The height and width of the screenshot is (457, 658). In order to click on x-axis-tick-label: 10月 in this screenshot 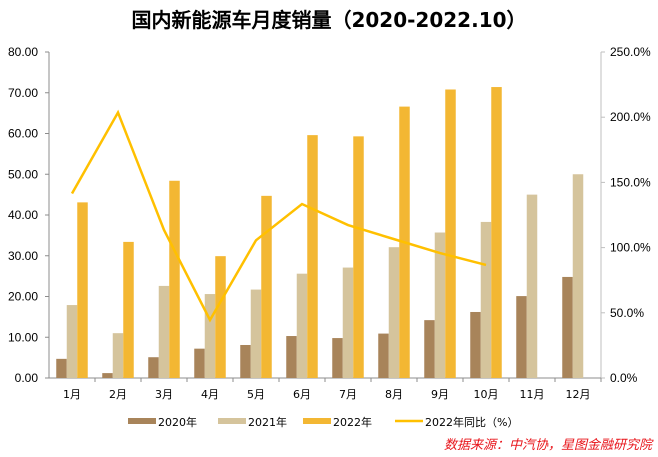, I will do `click(486, 394)`.